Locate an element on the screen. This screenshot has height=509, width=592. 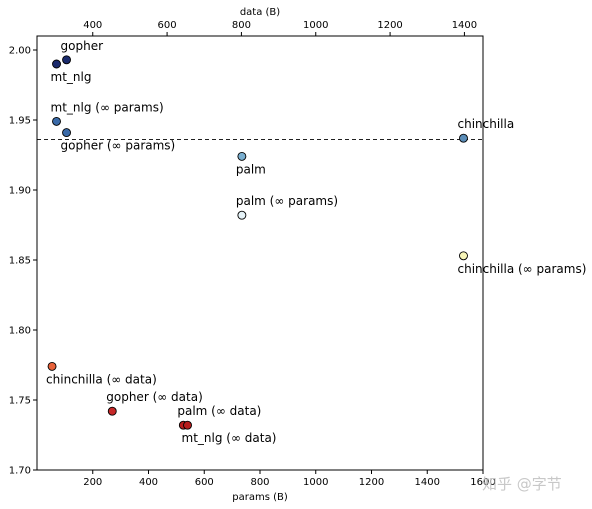
point-label: chinchilla is located at coordinates (485, 124).